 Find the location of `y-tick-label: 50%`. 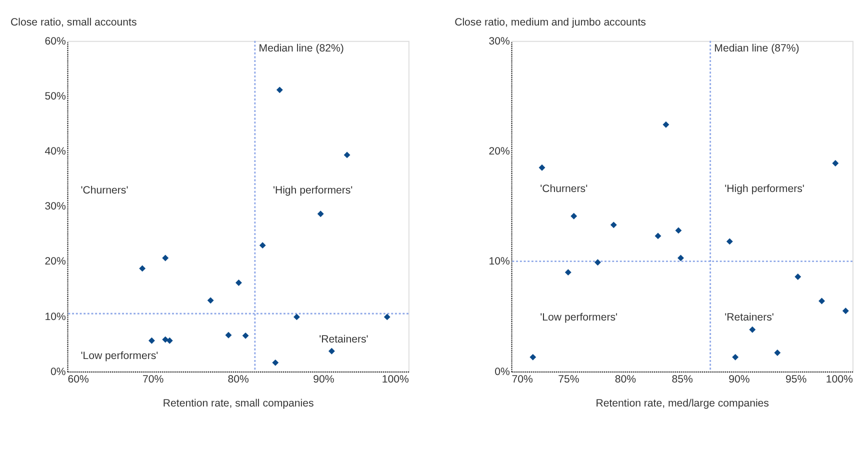

y-tick-label: 50% is located at coordinates (55, 96).